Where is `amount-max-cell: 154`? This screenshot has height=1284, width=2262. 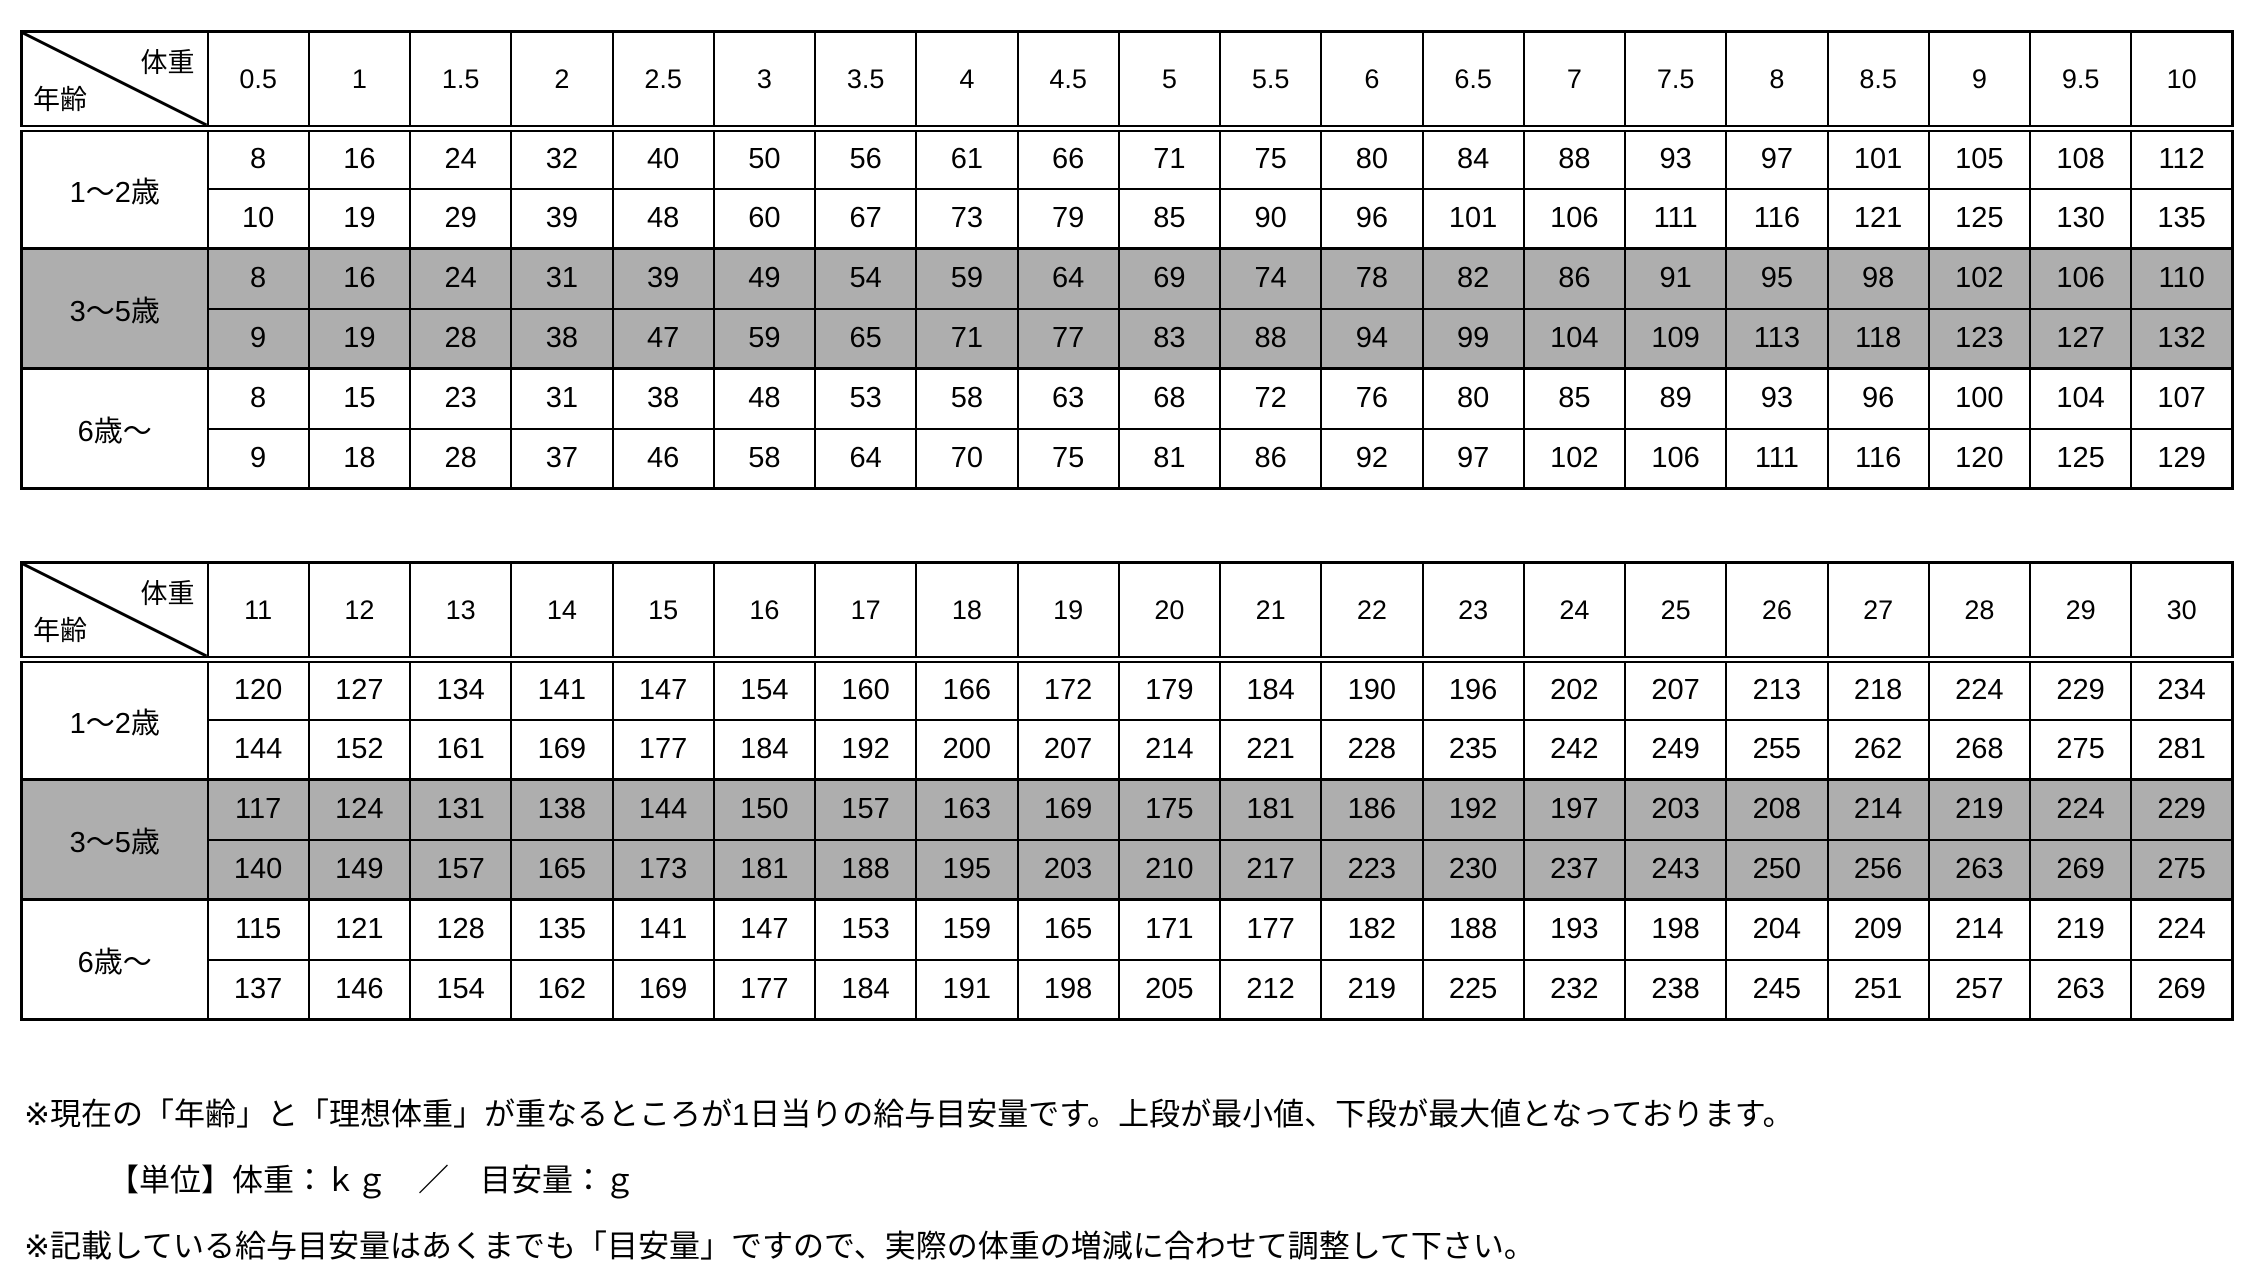 amount-max-cell: 154 is located at coordinates (460, 989).